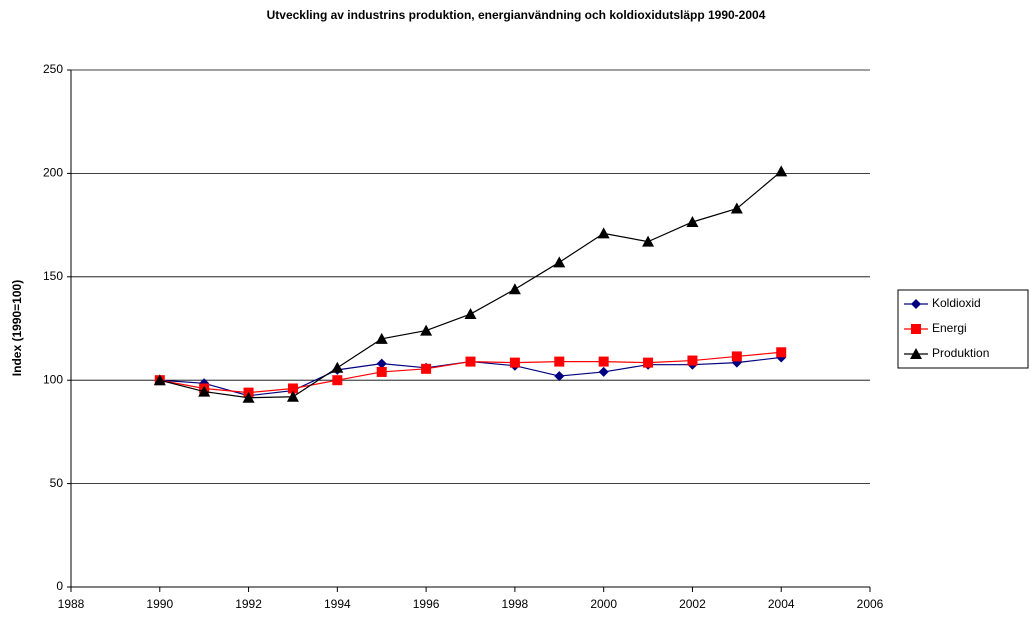 Image resolution: width=1031 pixels, height=622 pixels. What do you see at coordinates (949, 328) in the screenshot?
I see `legend-label: Energi` at bounding box center [949, 328].